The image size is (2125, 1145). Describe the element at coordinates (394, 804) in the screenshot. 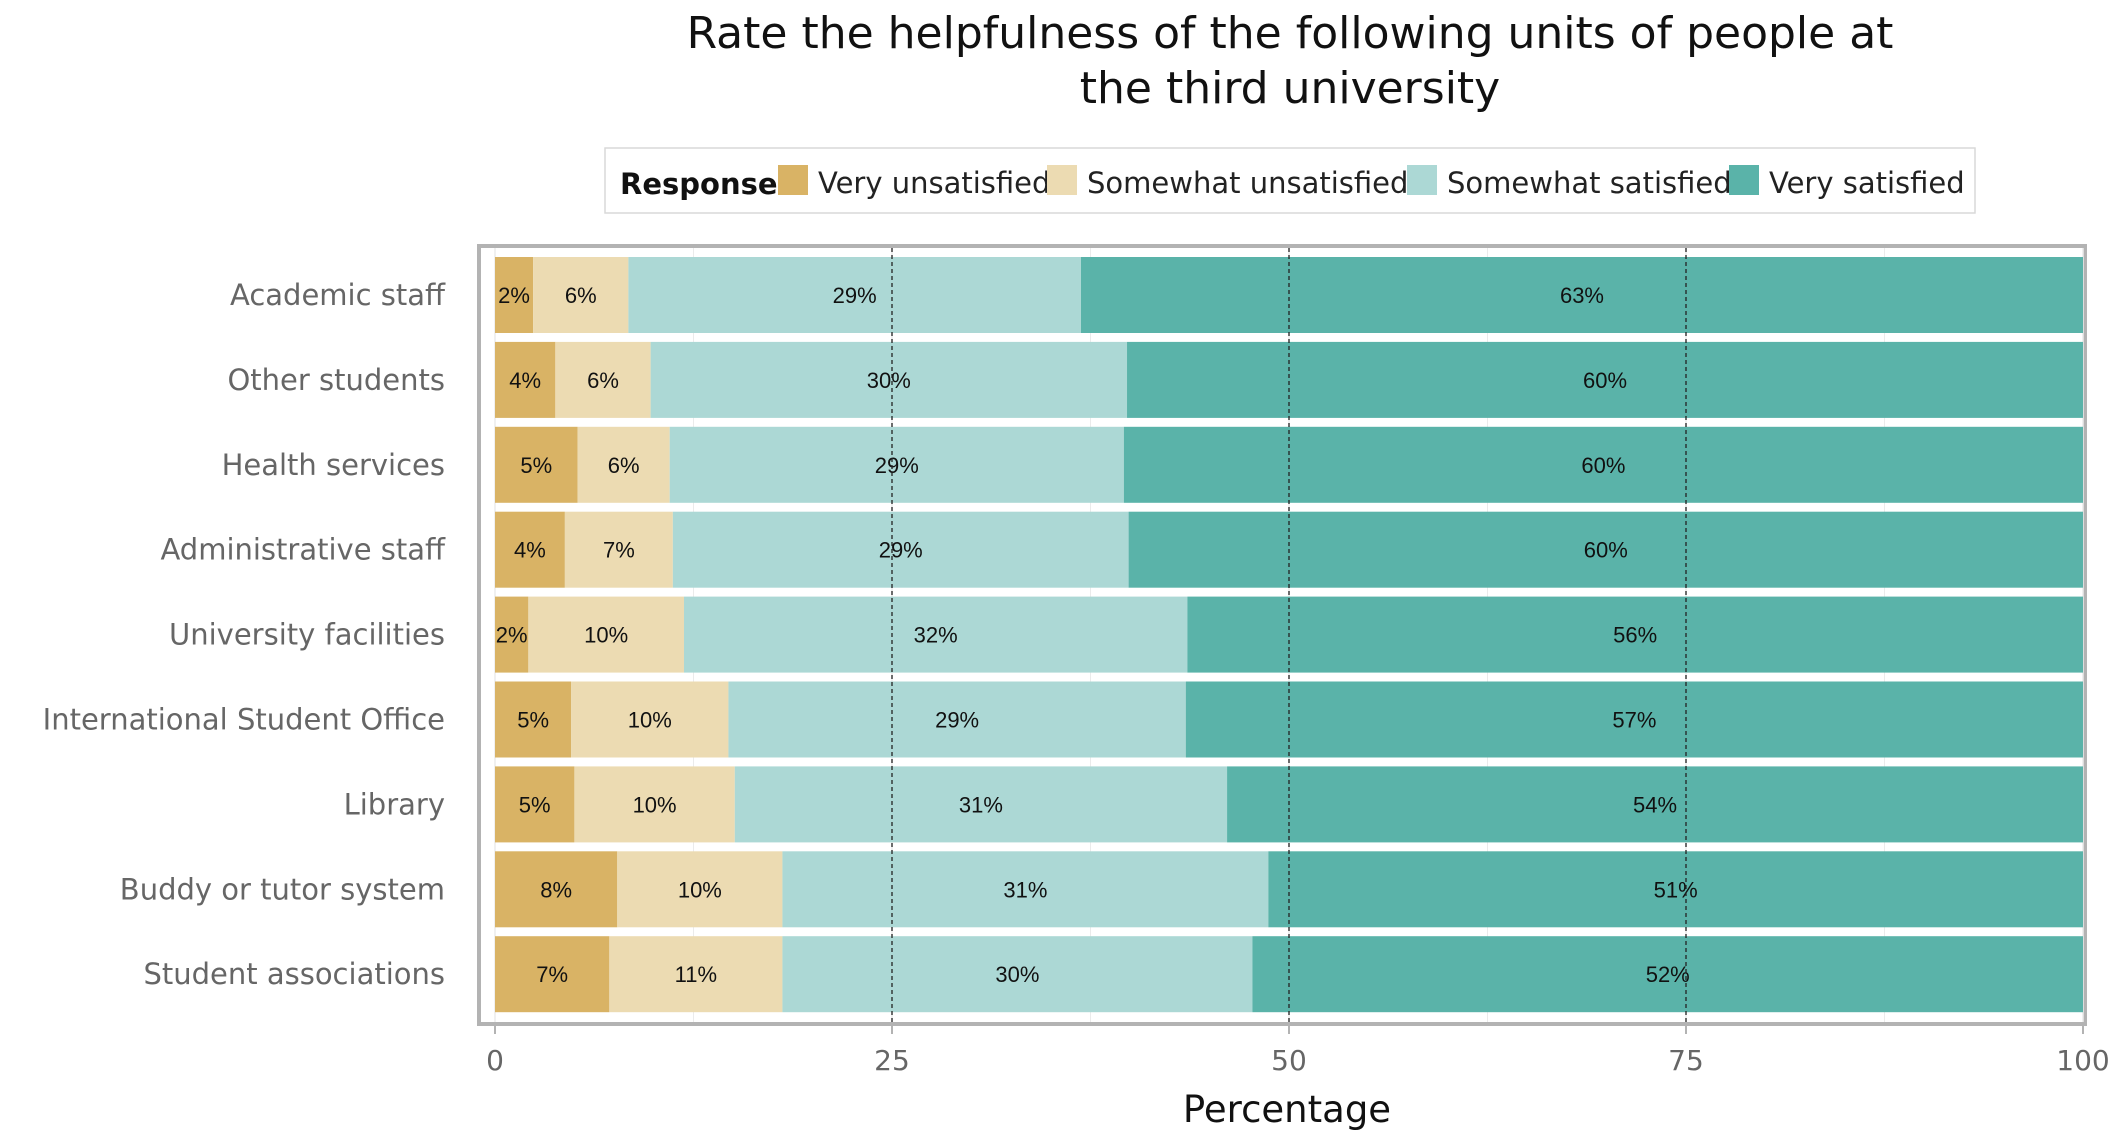

I see `category-label: Library` at that location.